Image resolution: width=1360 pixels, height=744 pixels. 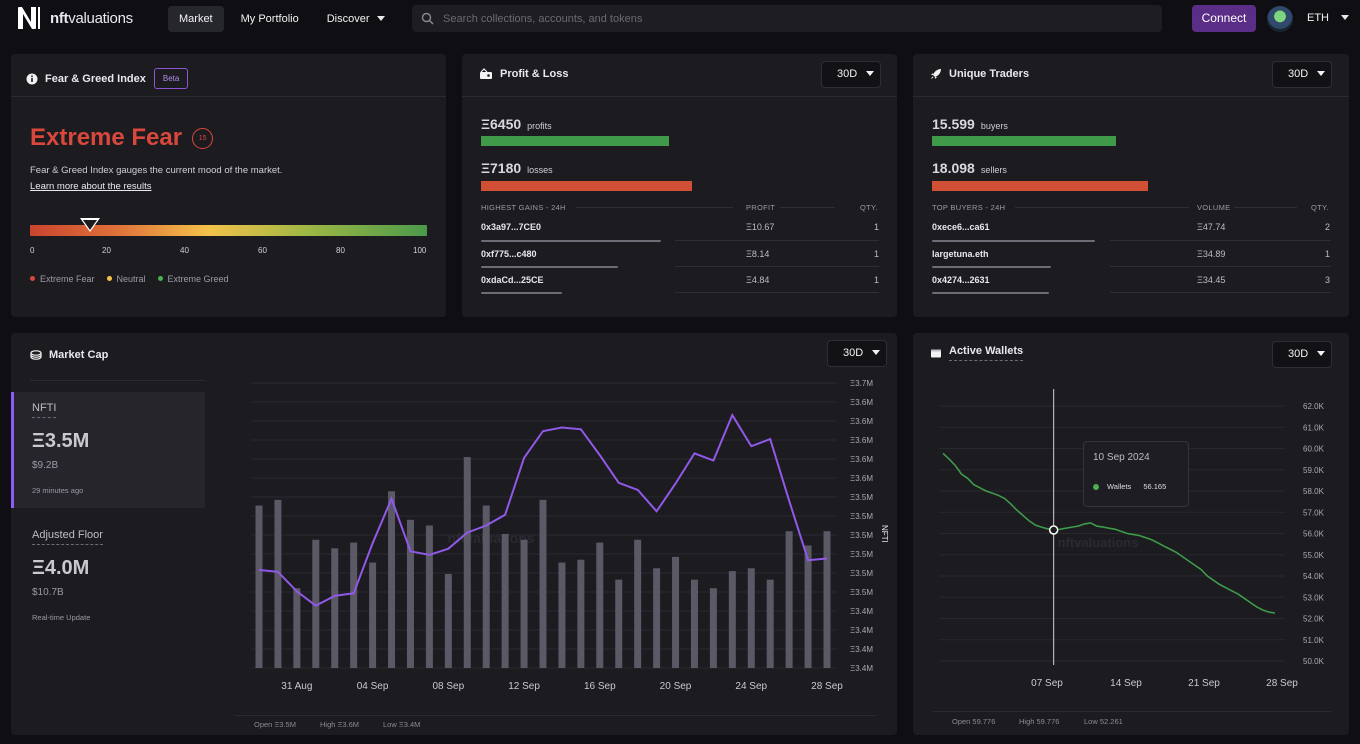 What do you see at coordinates (758, 280) in the screenshot?
I see `row-profit: Ξ4.84` at bounding box center [758, 280].